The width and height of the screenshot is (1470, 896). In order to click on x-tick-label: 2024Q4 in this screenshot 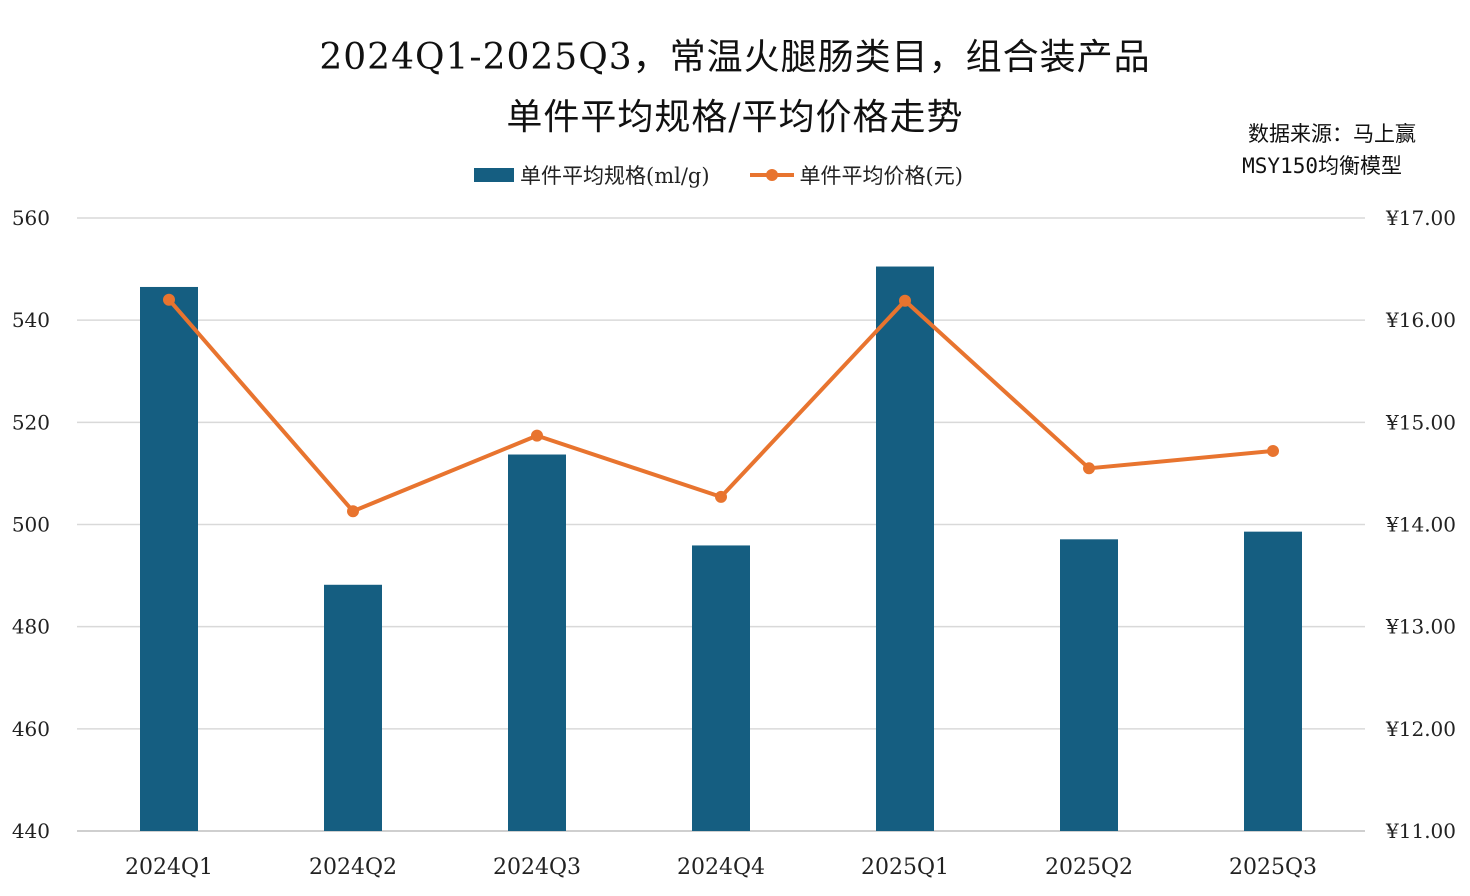, I will do `click(721, 867)`.